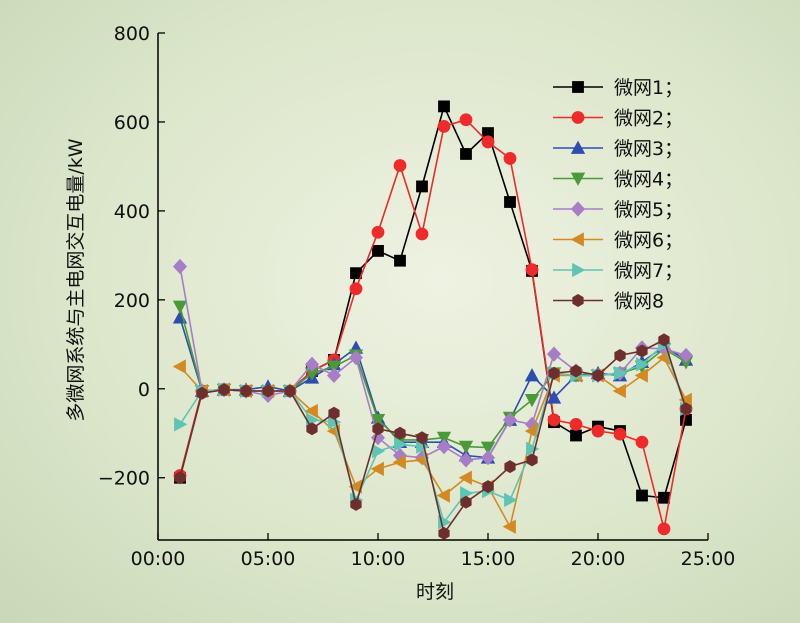  Describe the element at coordinates (144, 390) in the screenshot. I see `y-tick-label: 0` at that location.